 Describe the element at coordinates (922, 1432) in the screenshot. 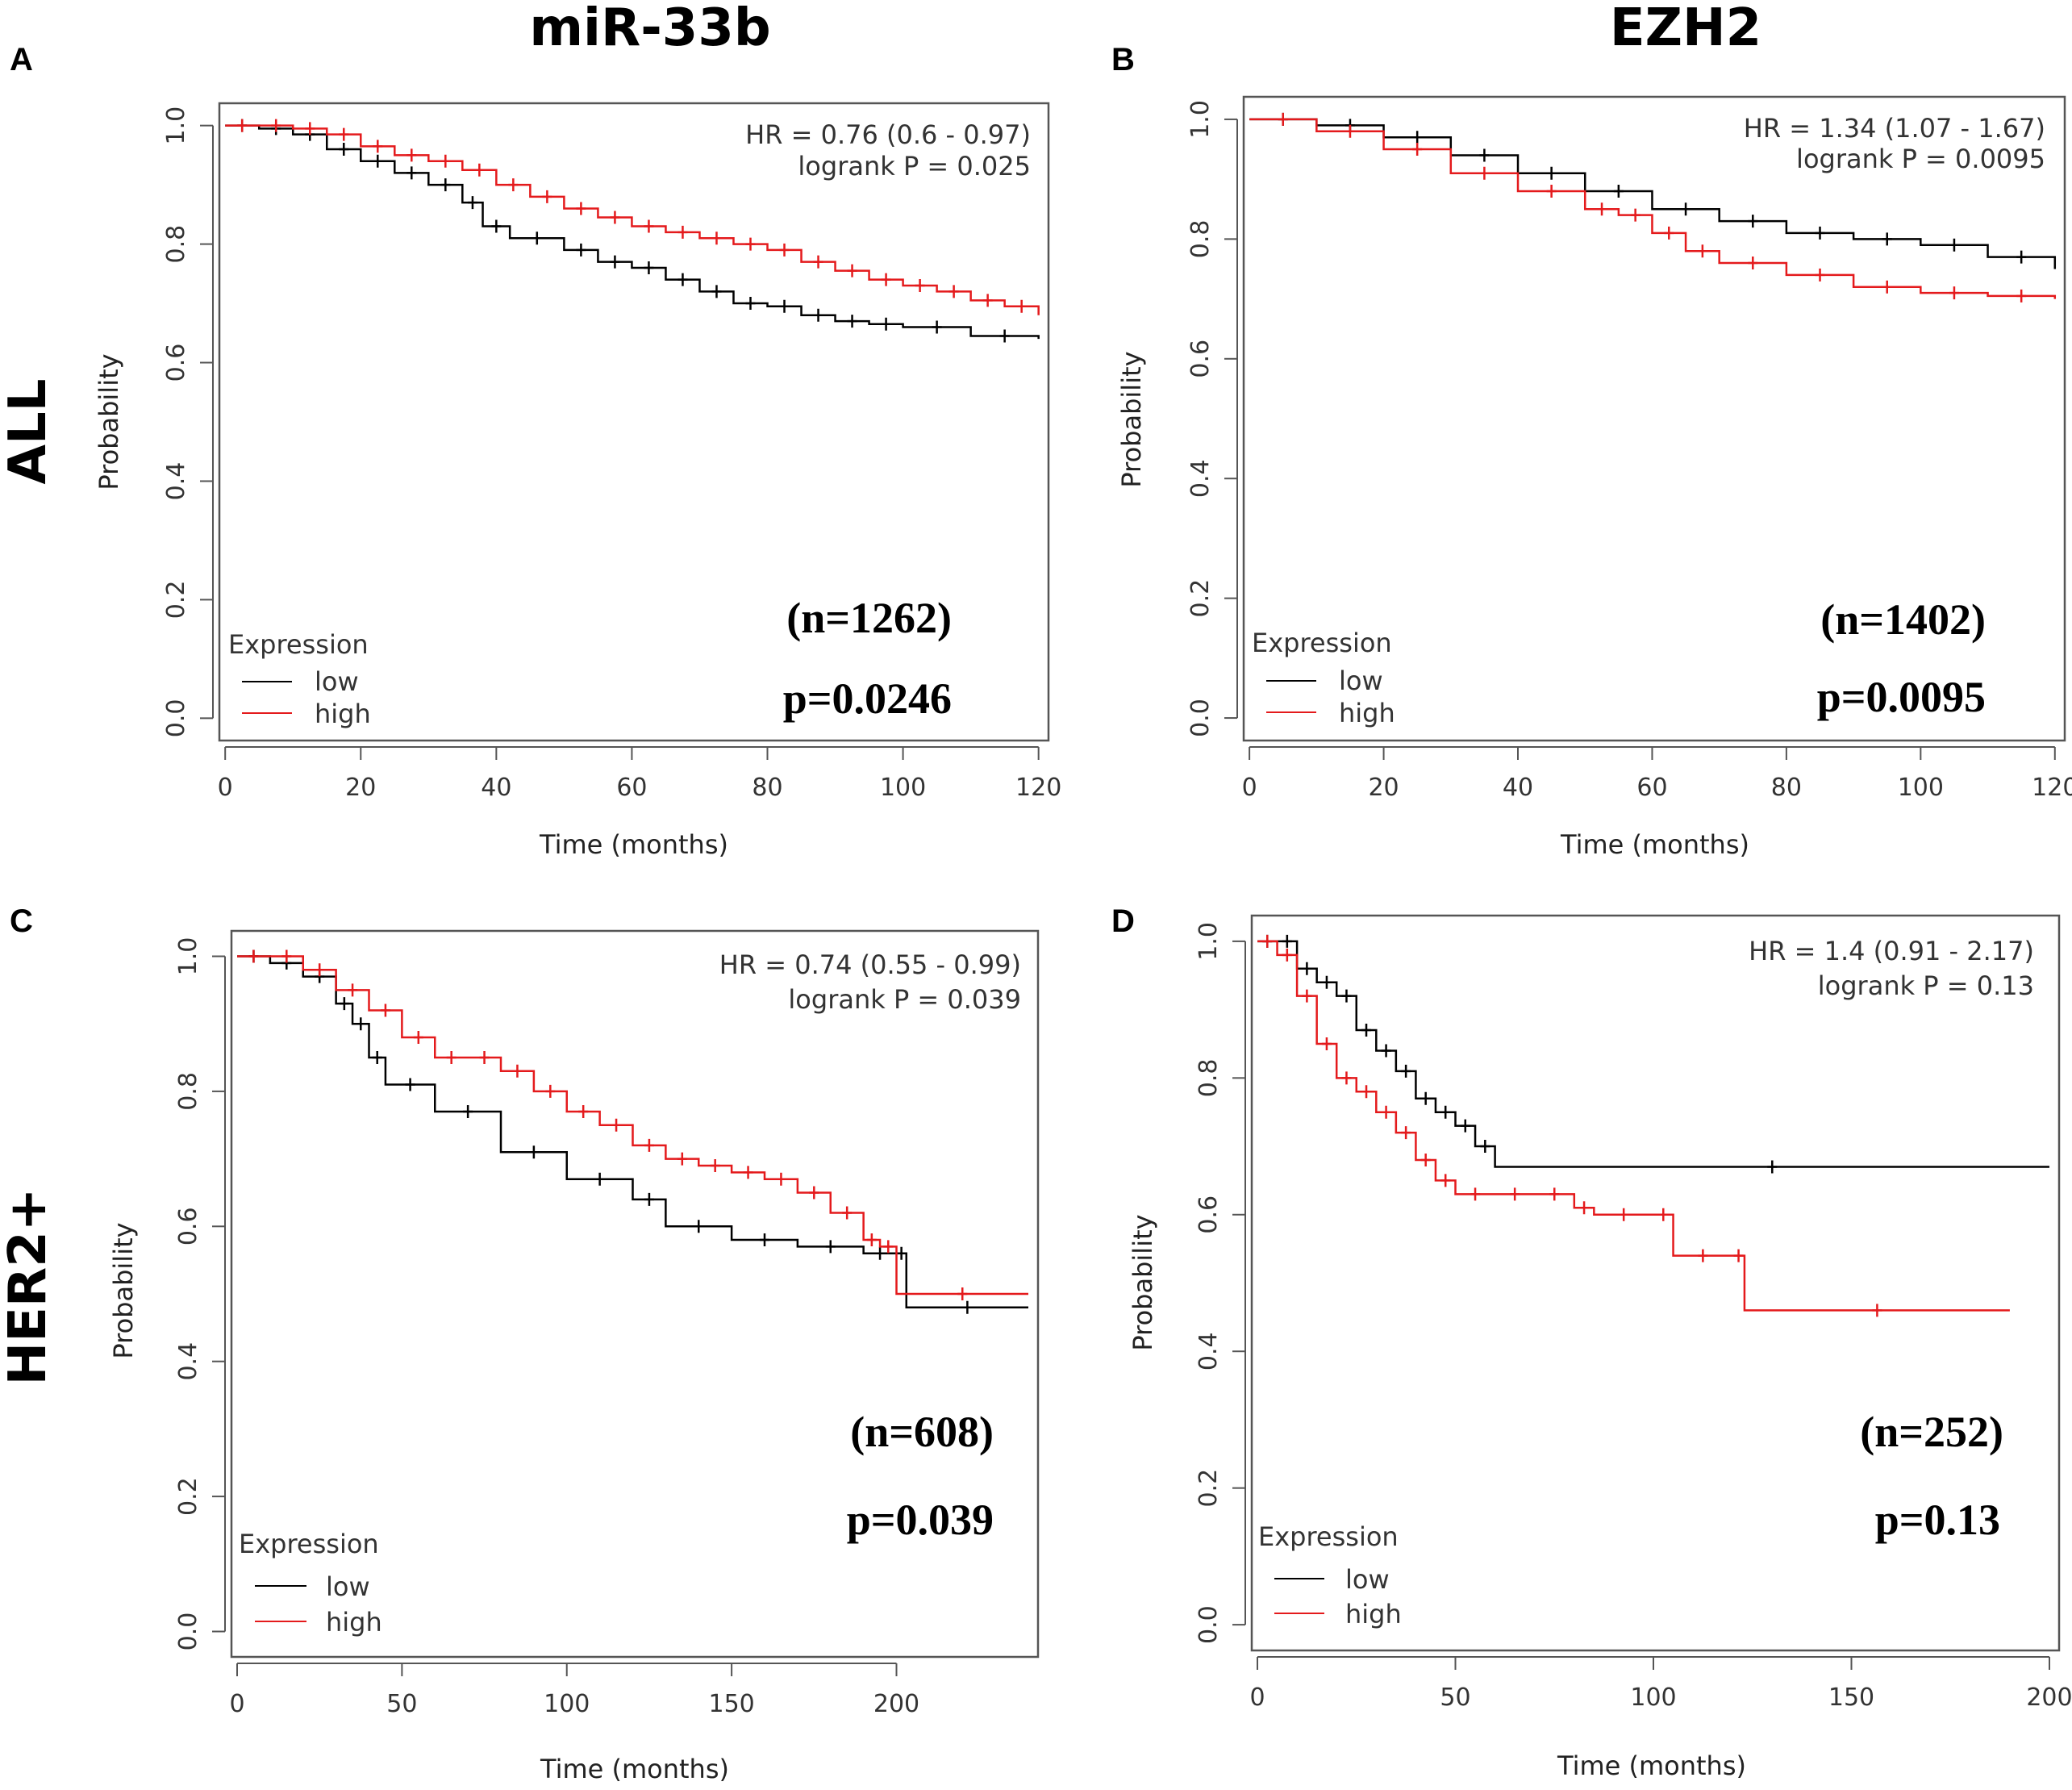

I see `sample-size-label: (n=608)` at that location.